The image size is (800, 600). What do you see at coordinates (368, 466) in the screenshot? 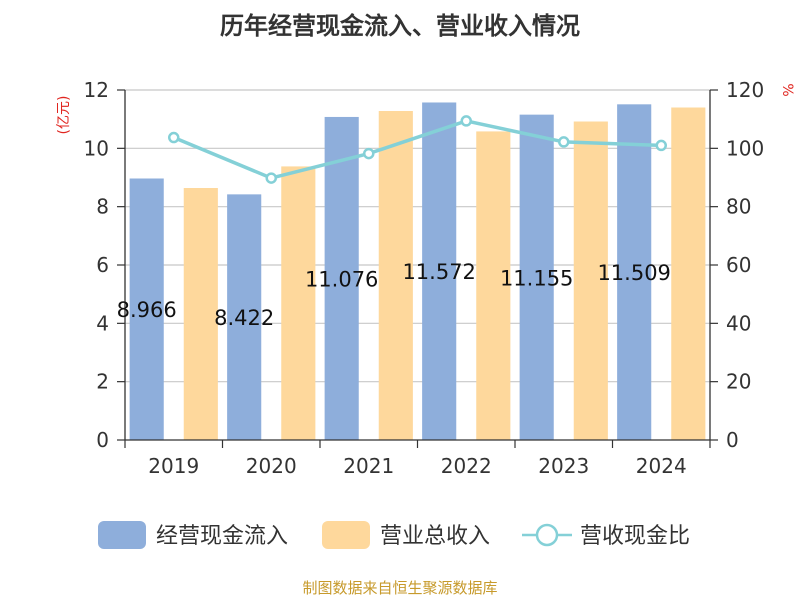
I see `x-tick-label: 2021` at bounding box center [368, 466].